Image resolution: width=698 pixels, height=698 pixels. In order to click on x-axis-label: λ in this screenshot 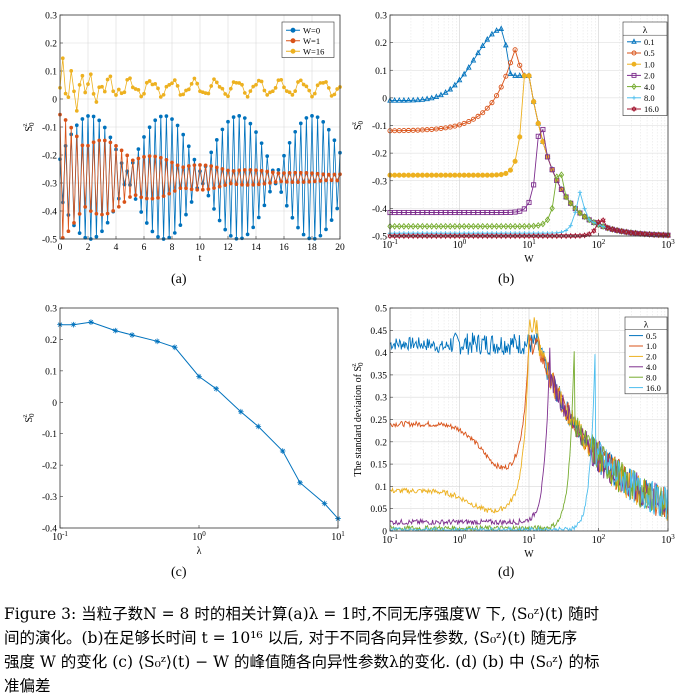, I will do `click(199, 551)`.